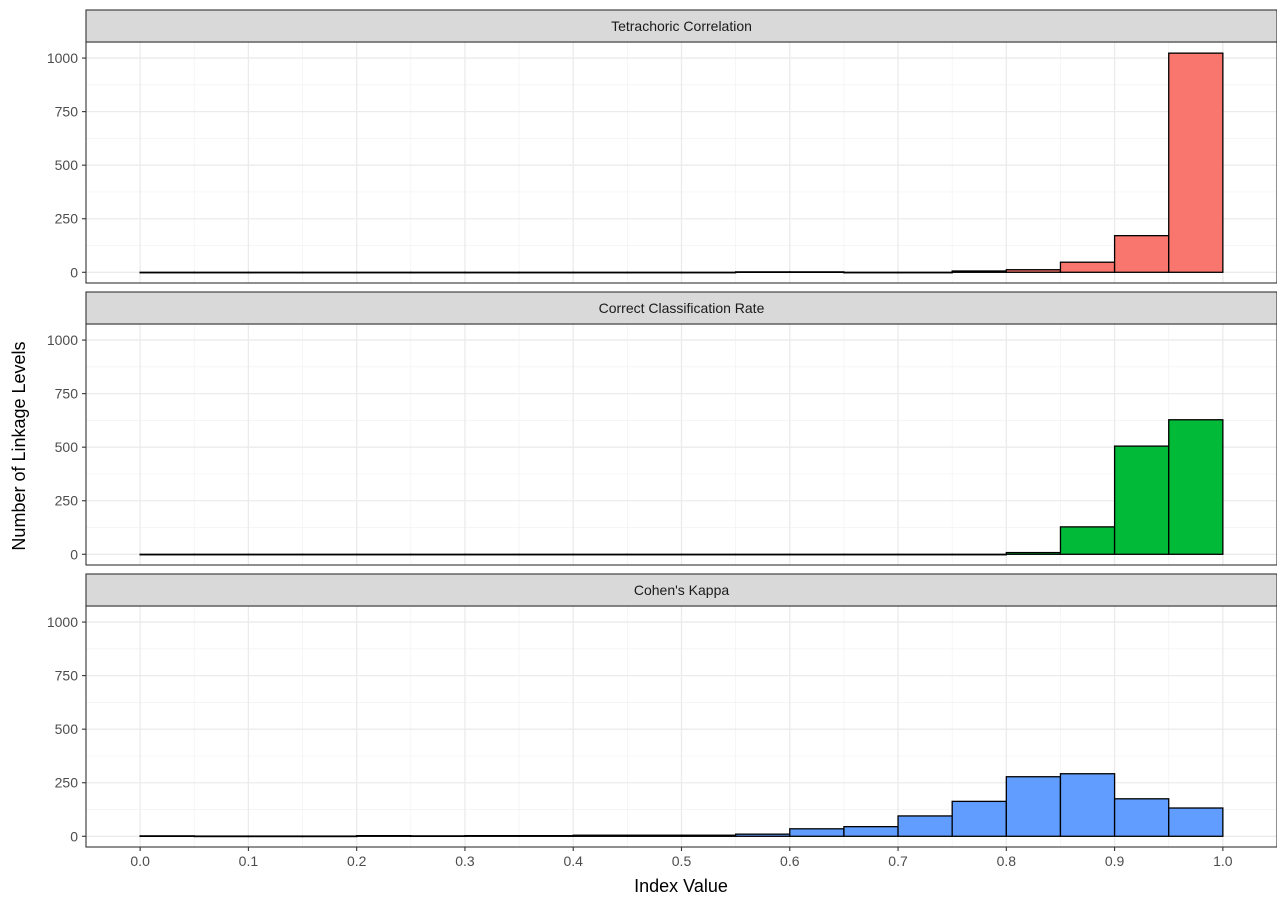 The height and width of the screenshot is (902, 1277). I want to click on x-tick-label: 0.5, so click(682, 861).